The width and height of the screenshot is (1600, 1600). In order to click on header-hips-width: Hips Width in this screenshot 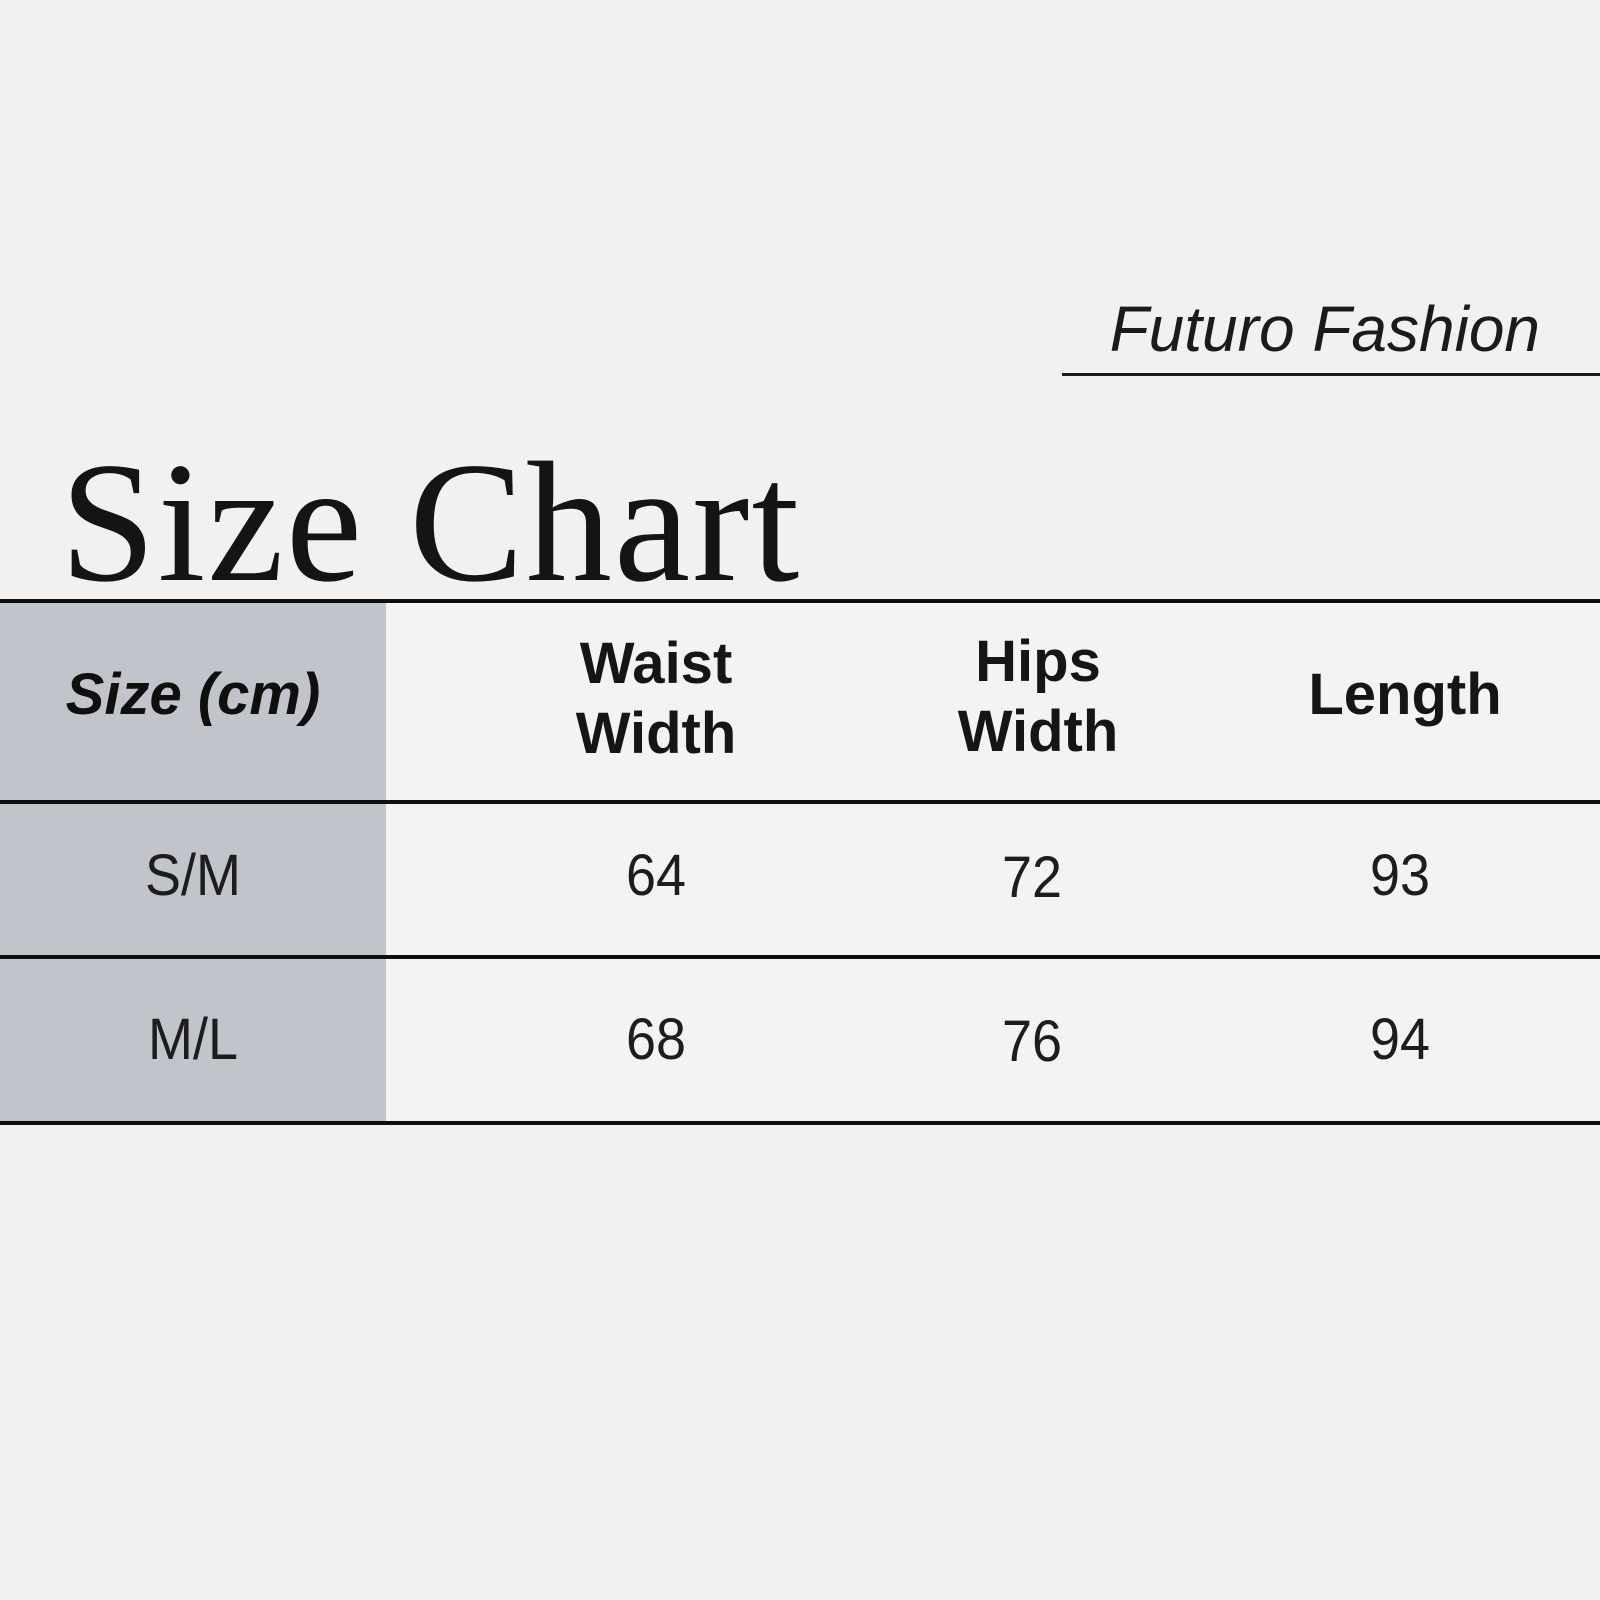, I will do `click(1038, 696)`.